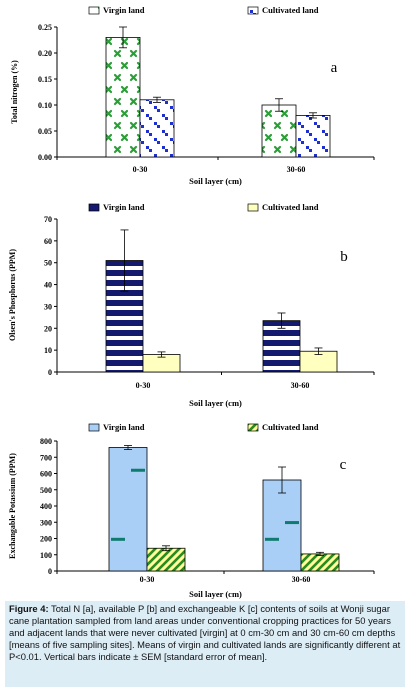 The width and height of the screenshot is (410, 692). Describe the element at coordinates (45, 105) in the screenshot. I see `y-tick-label: 0.10` at that location.